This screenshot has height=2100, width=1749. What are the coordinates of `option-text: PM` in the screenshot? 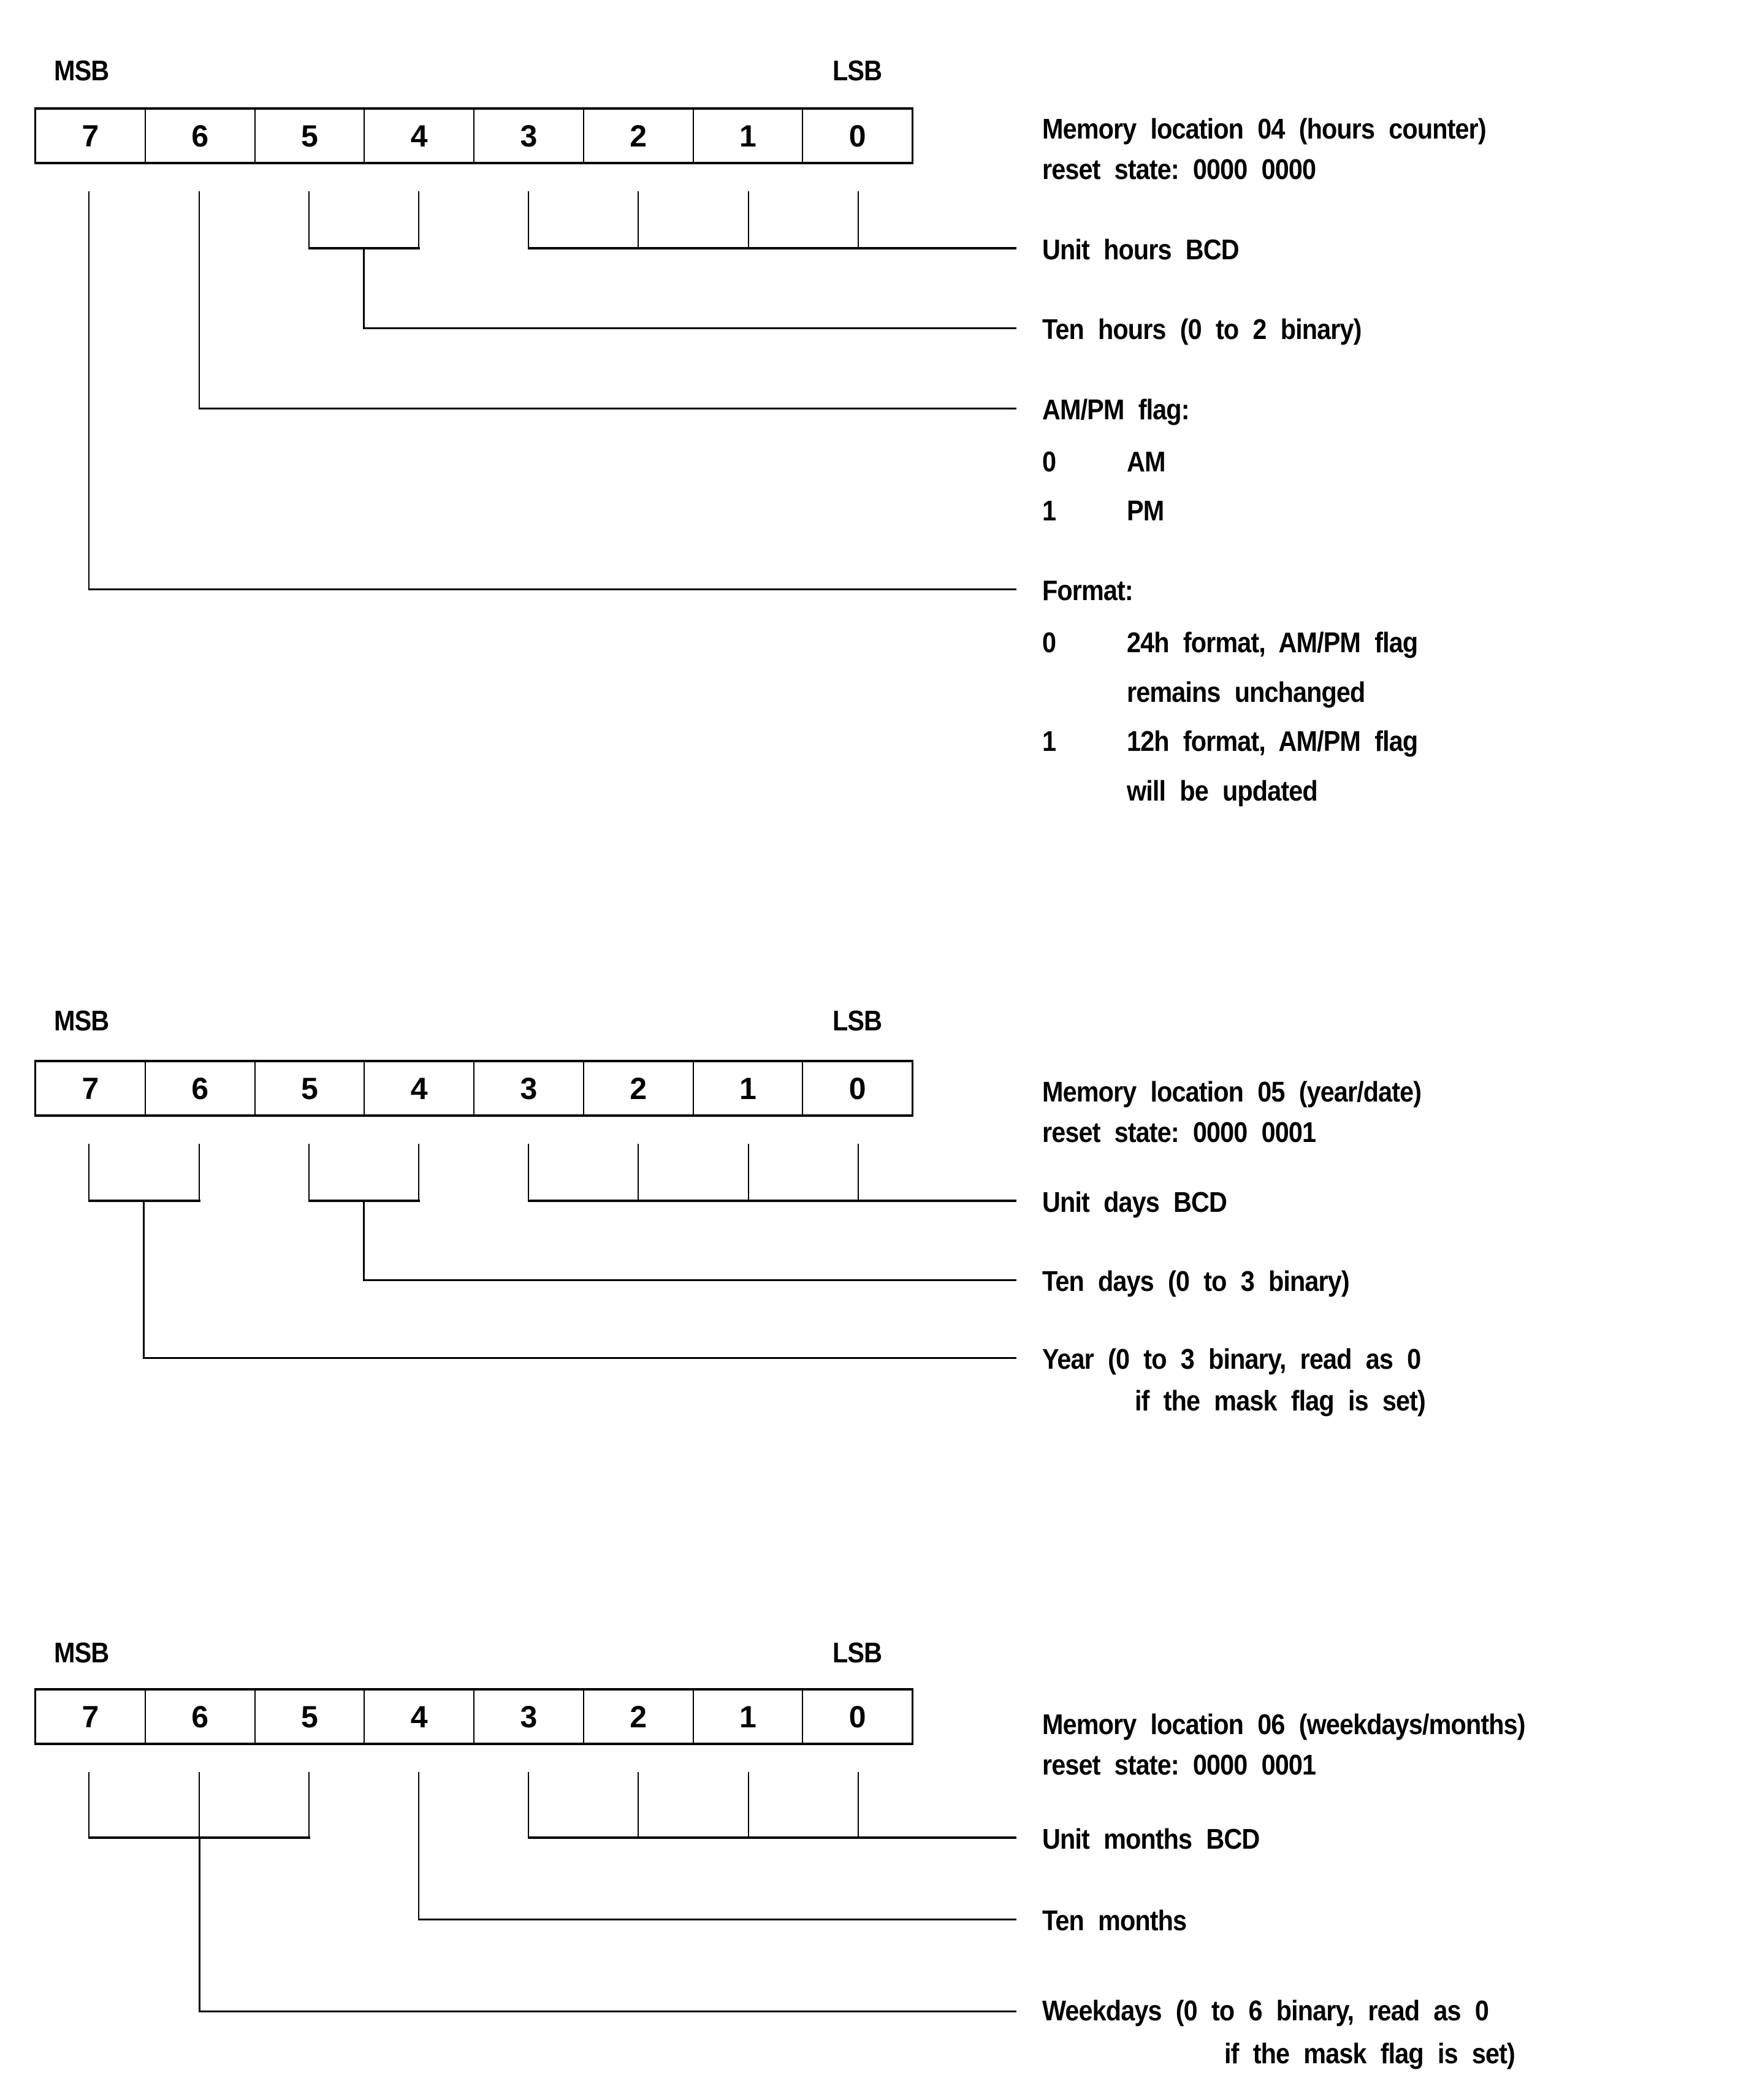 It's located at (1145, 511).